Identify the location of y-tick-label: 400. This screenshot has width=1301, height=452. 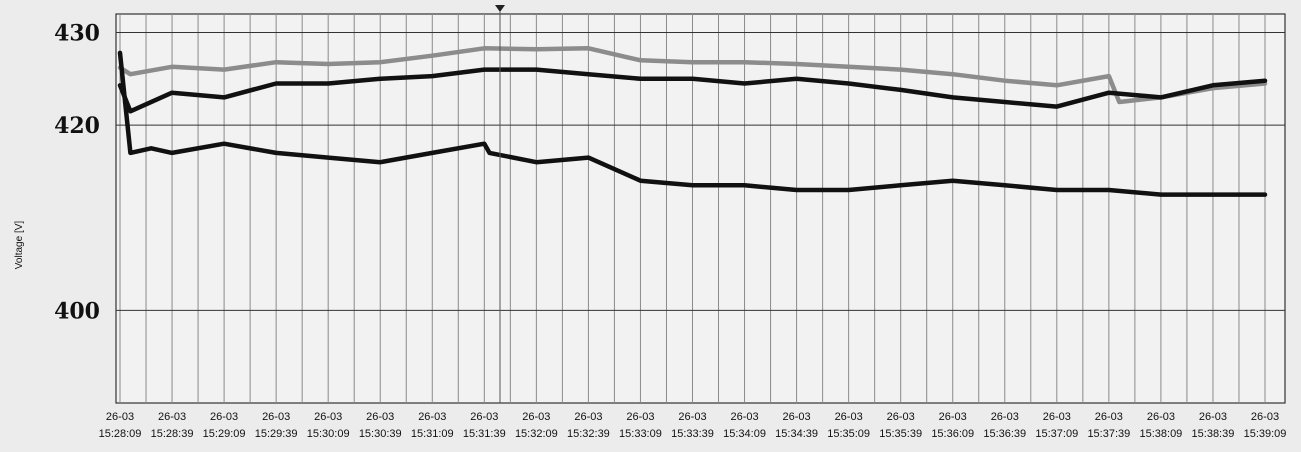
(77, 311).